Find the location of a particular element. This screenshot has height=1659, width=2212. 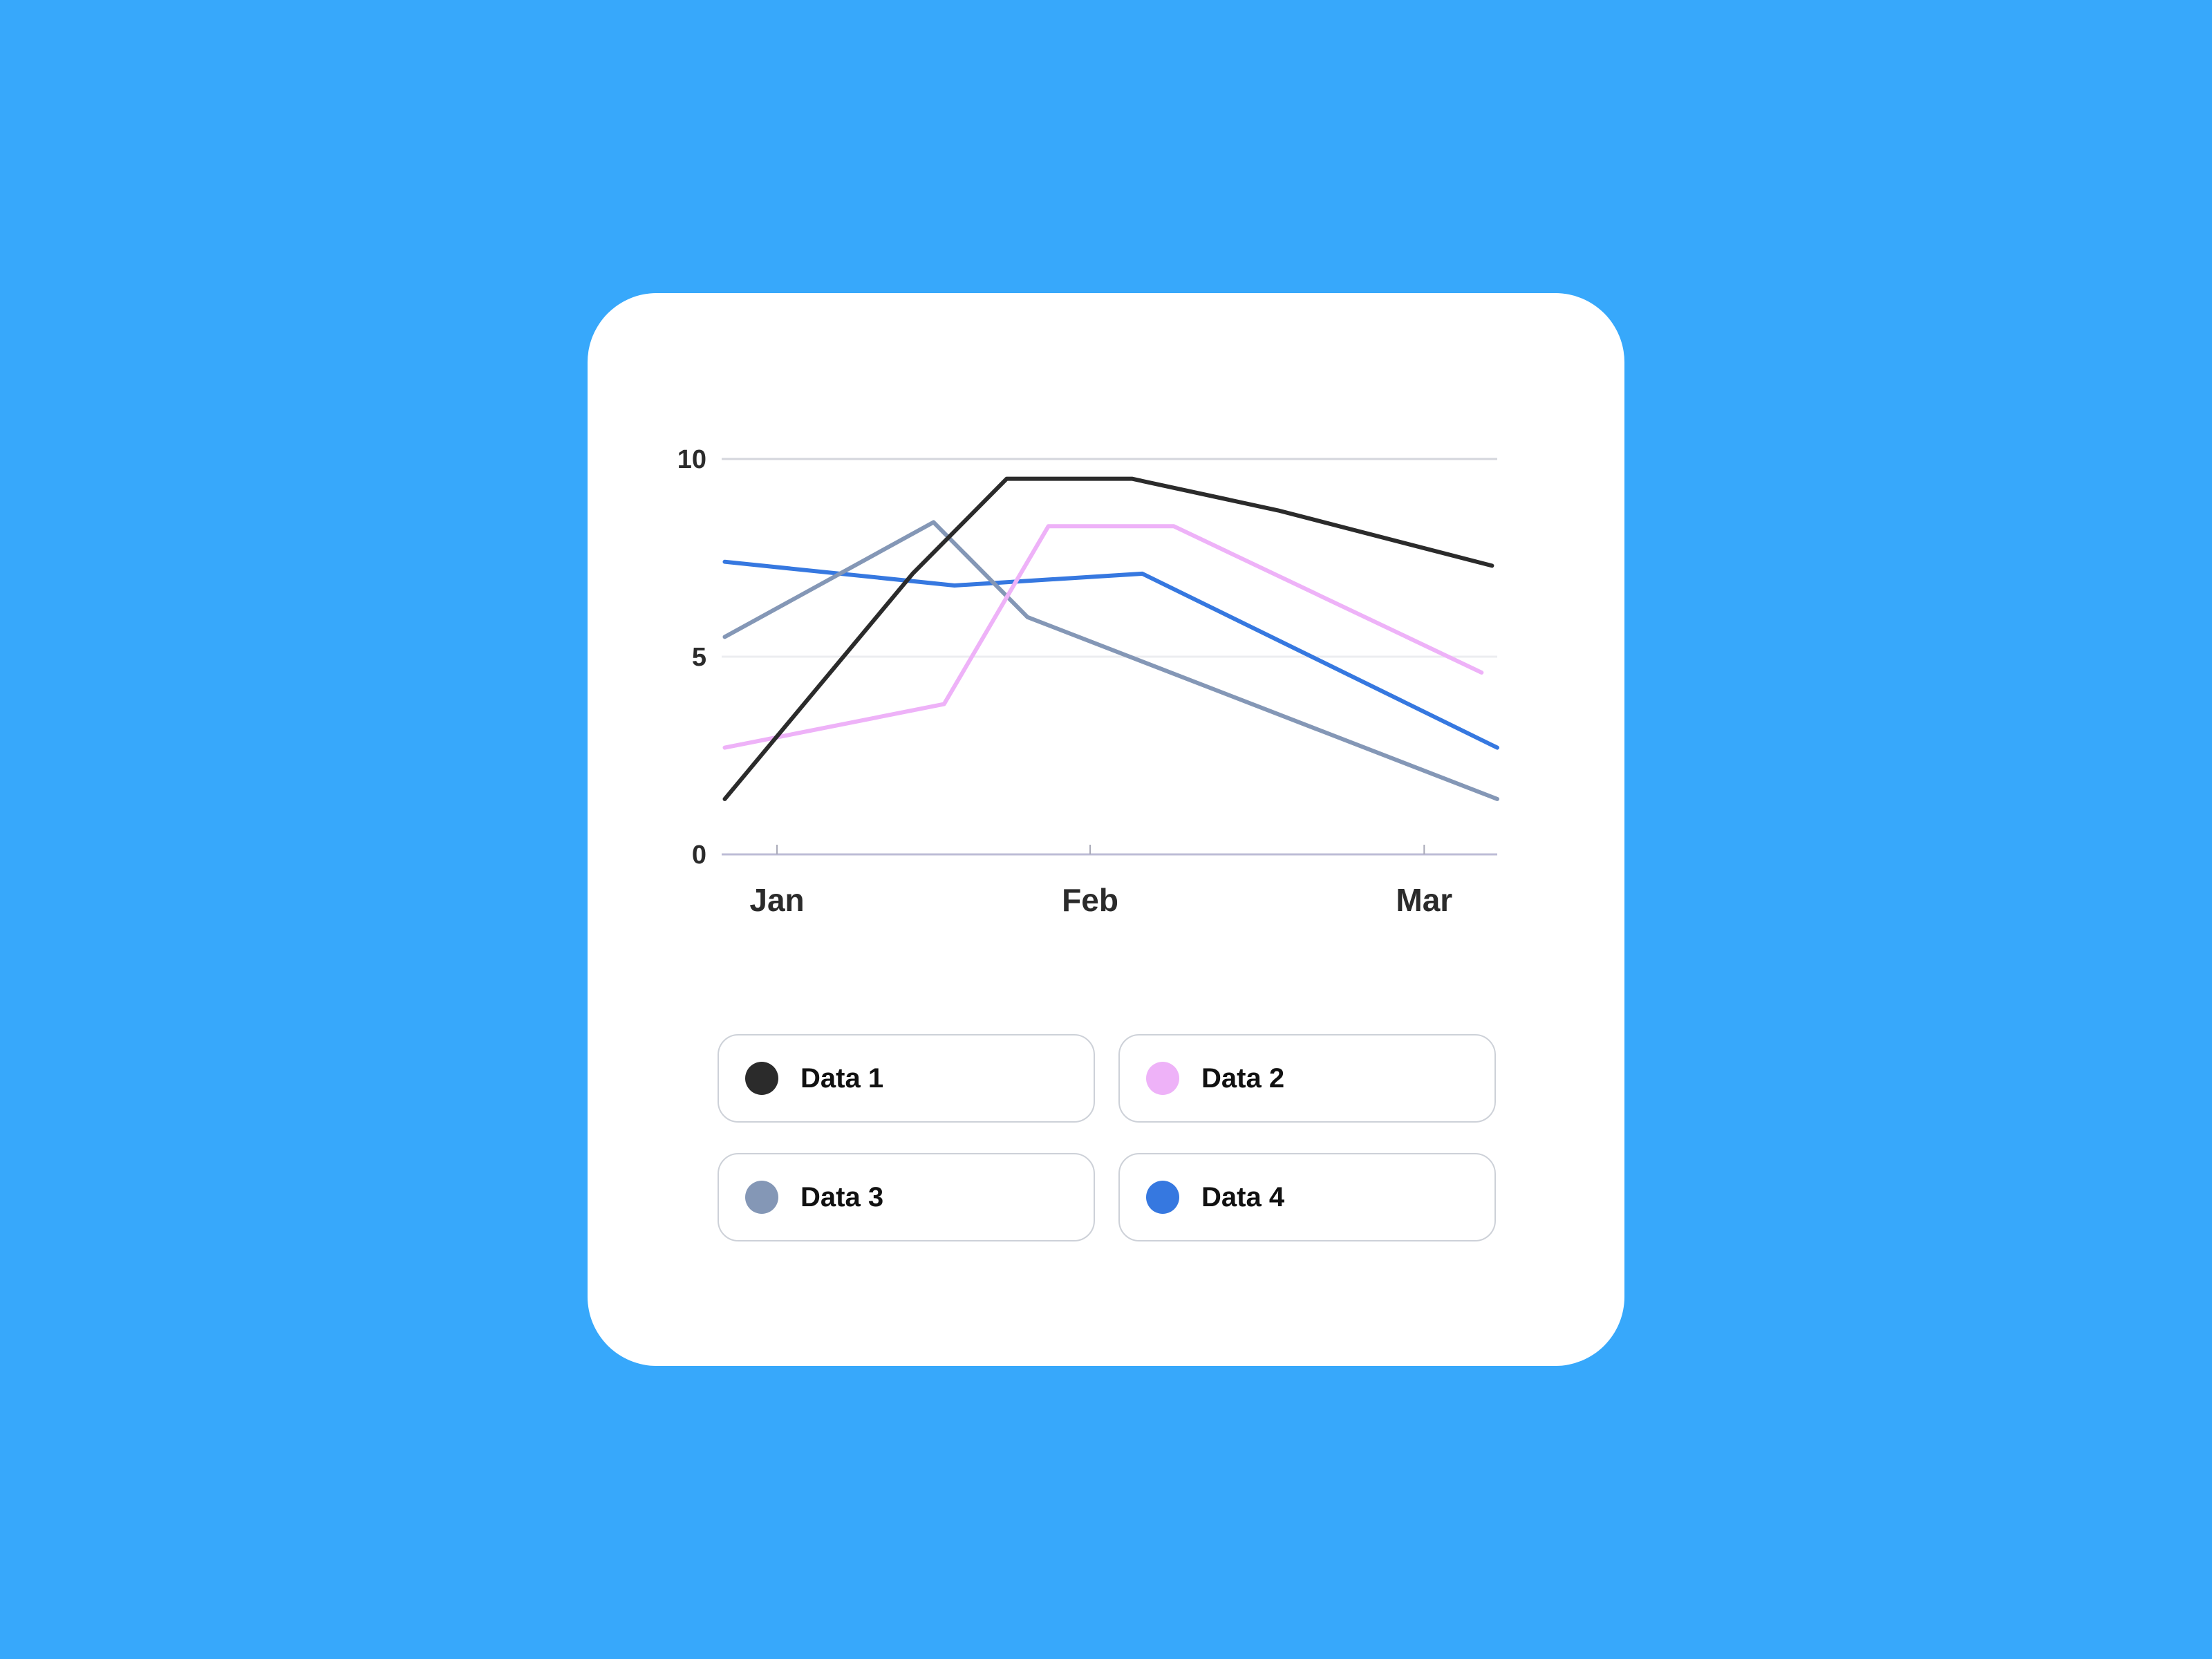

line-chart: 0 5 10 Jan Feb Mar is located at coordinates (1088, 681).